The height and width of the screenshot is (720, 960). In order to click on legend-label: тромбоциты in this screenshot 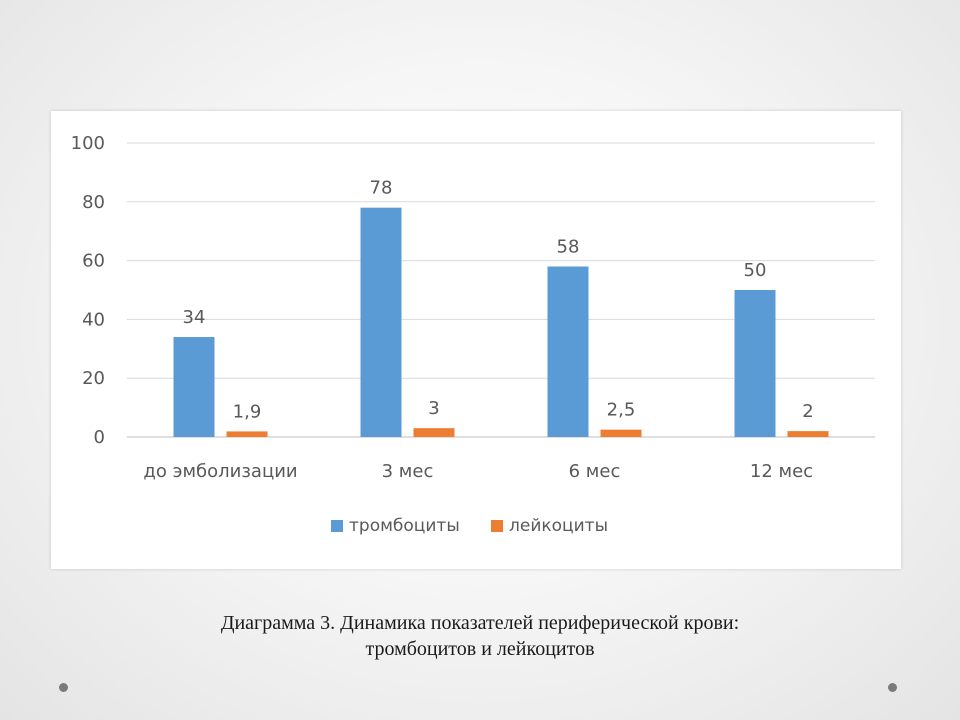, I will do `click(404, 526)`.